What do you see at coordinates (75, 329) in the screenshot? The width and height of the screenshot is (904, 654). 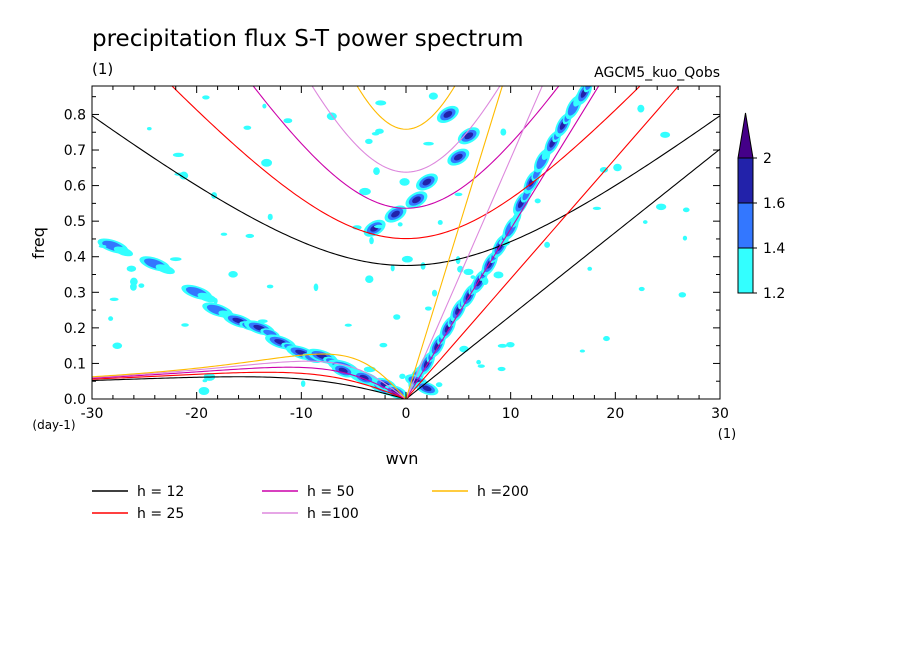 I see `y-tick-label: 0.2` at bounding box center [75, 329].